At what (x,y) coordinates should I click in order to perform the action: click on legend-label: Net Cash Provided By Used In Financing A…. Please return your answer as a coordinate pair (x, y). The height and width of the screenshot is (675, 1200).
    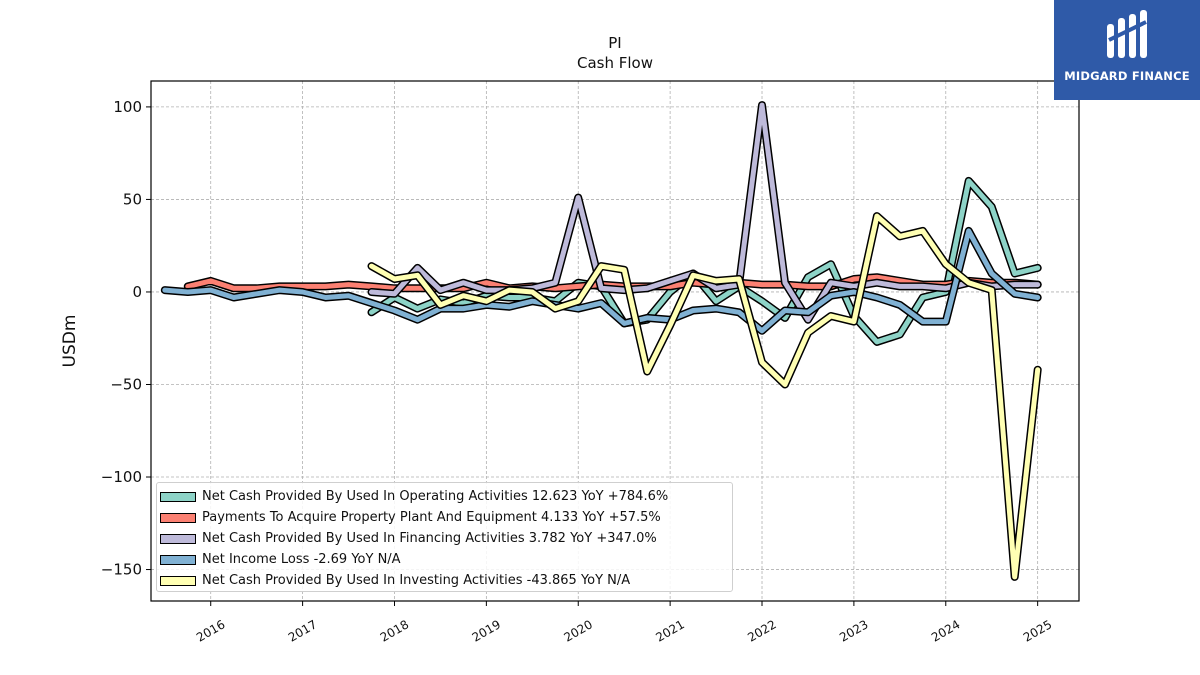
    Looking at the image, I should click on (429, 538).